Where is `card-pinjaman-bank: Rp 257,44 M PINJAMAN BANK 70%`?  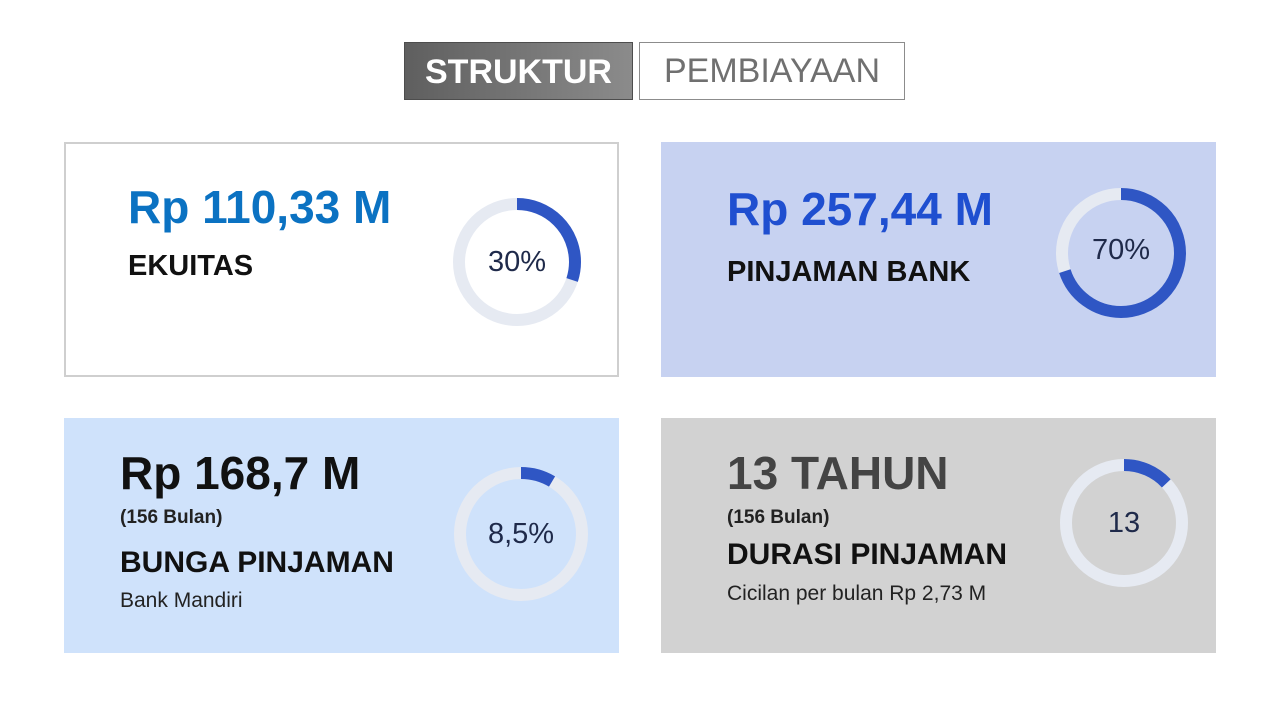
card-pinjaman-bank: Rp 257,44 M PINJAMAN BANK 70% is located at coordinates (938, 259).